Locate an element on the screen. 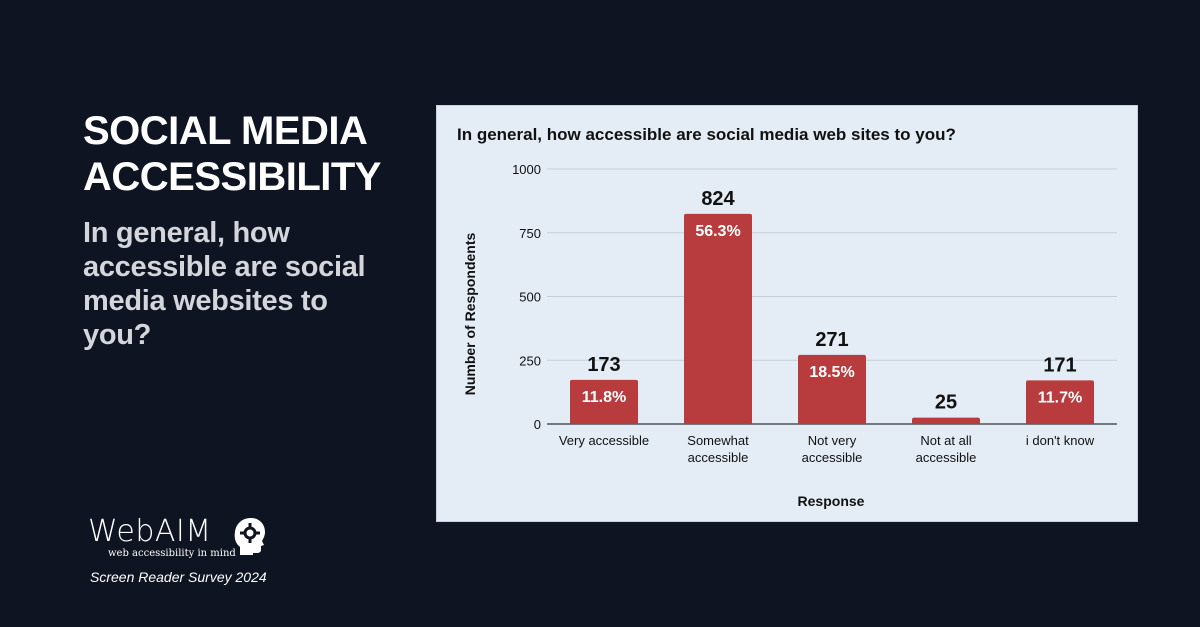 This screenshot has height=627, width=1200. bar-value-label: 171 is located at coordinates (1059, 365).